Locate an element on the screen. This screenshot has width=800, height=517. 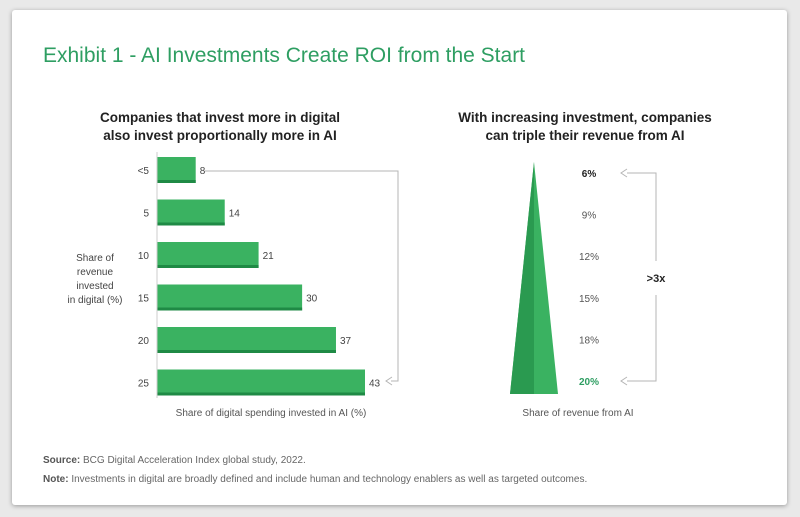
right-chart-title-line1: With increasing investment, companies is located at coordinates (585, 117).